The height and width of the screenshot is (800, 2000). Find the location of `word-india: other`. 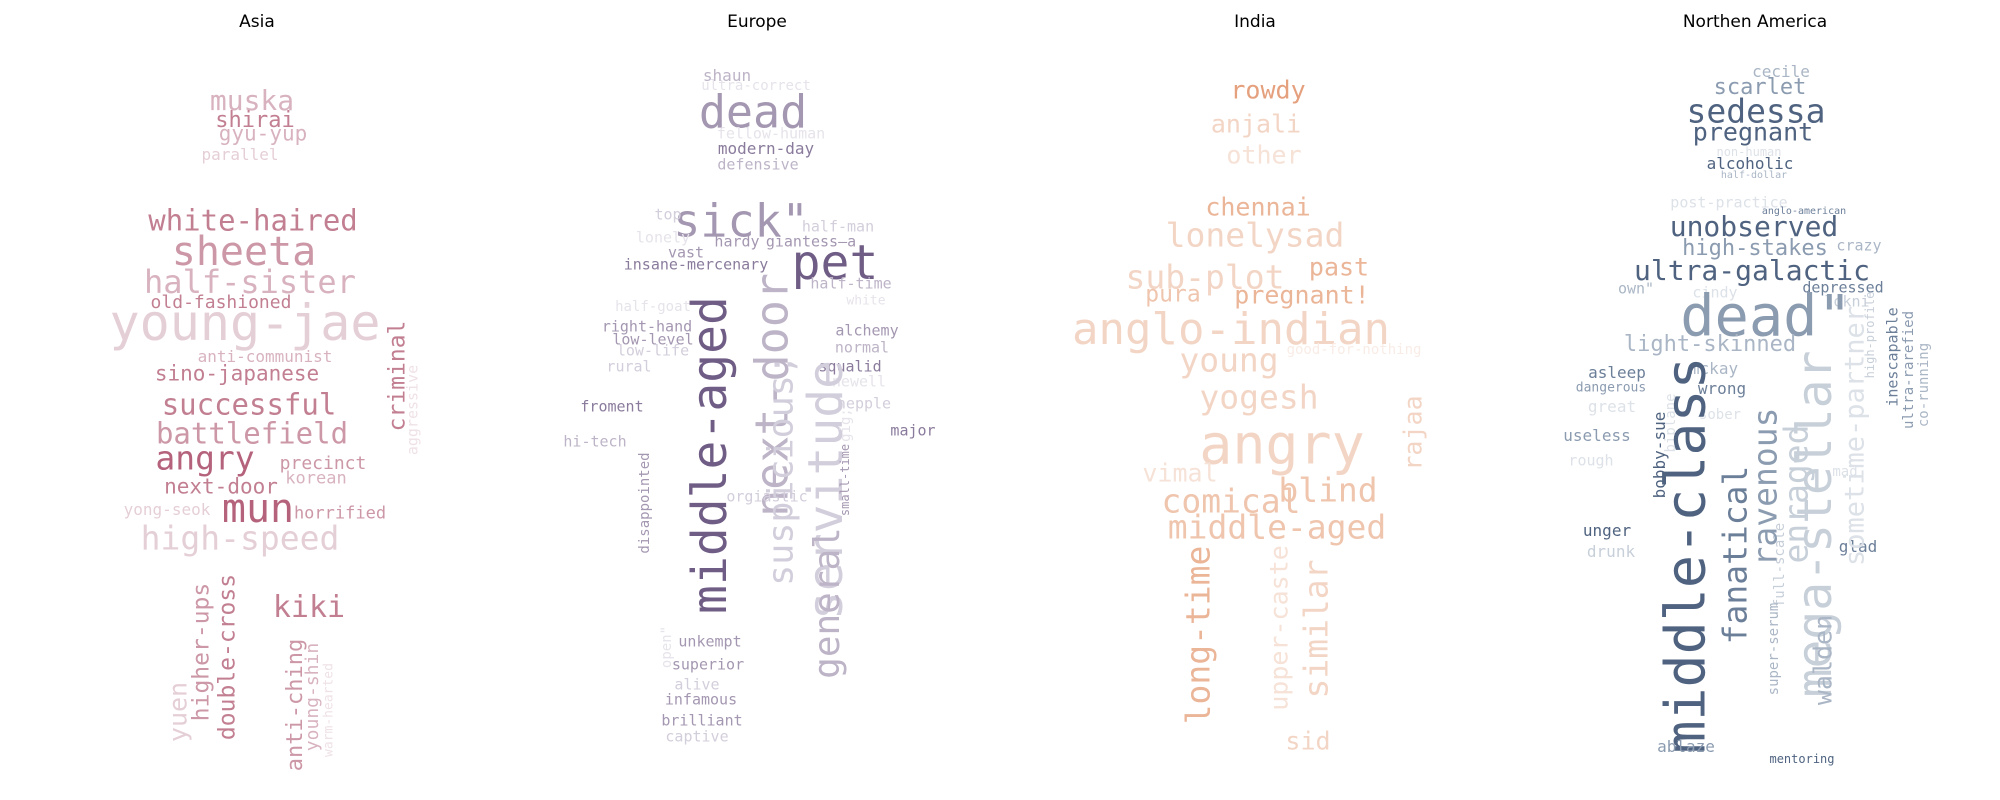

word-india: other is located at coordinates (1264, 155).